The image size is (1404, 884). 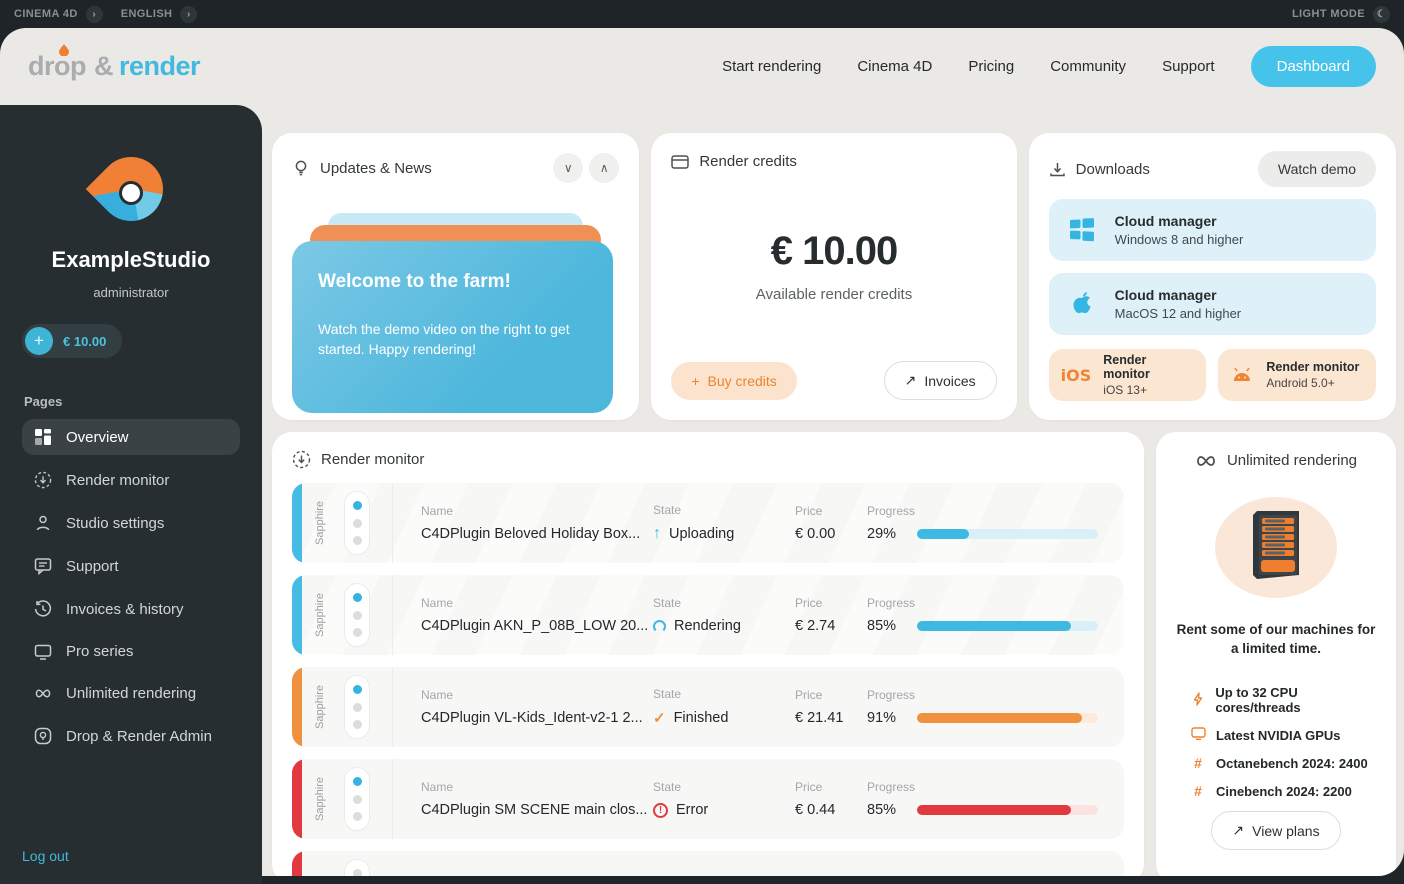 I want to click on download-title: Render monitor, so click(x=1126, y=367).